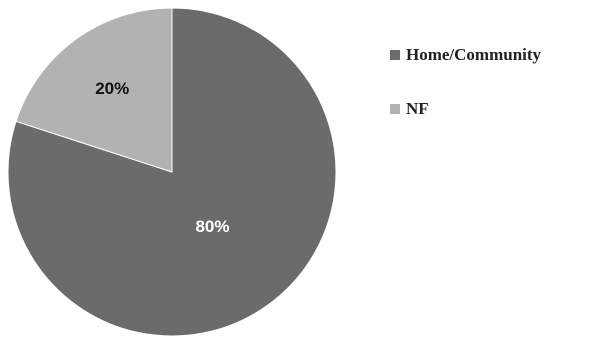 The image size is (590, 337). I want to click on pie-data-labels: 80% 20%, so click(162, 157).